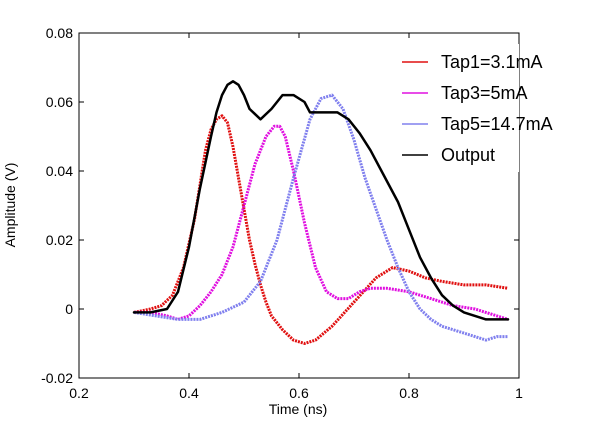 The width and height of the screenshot is (616, 423). What do you see at coordinates (456, 108) in the screenshot?
I see `legend-box` at bounding box center [456, 108].